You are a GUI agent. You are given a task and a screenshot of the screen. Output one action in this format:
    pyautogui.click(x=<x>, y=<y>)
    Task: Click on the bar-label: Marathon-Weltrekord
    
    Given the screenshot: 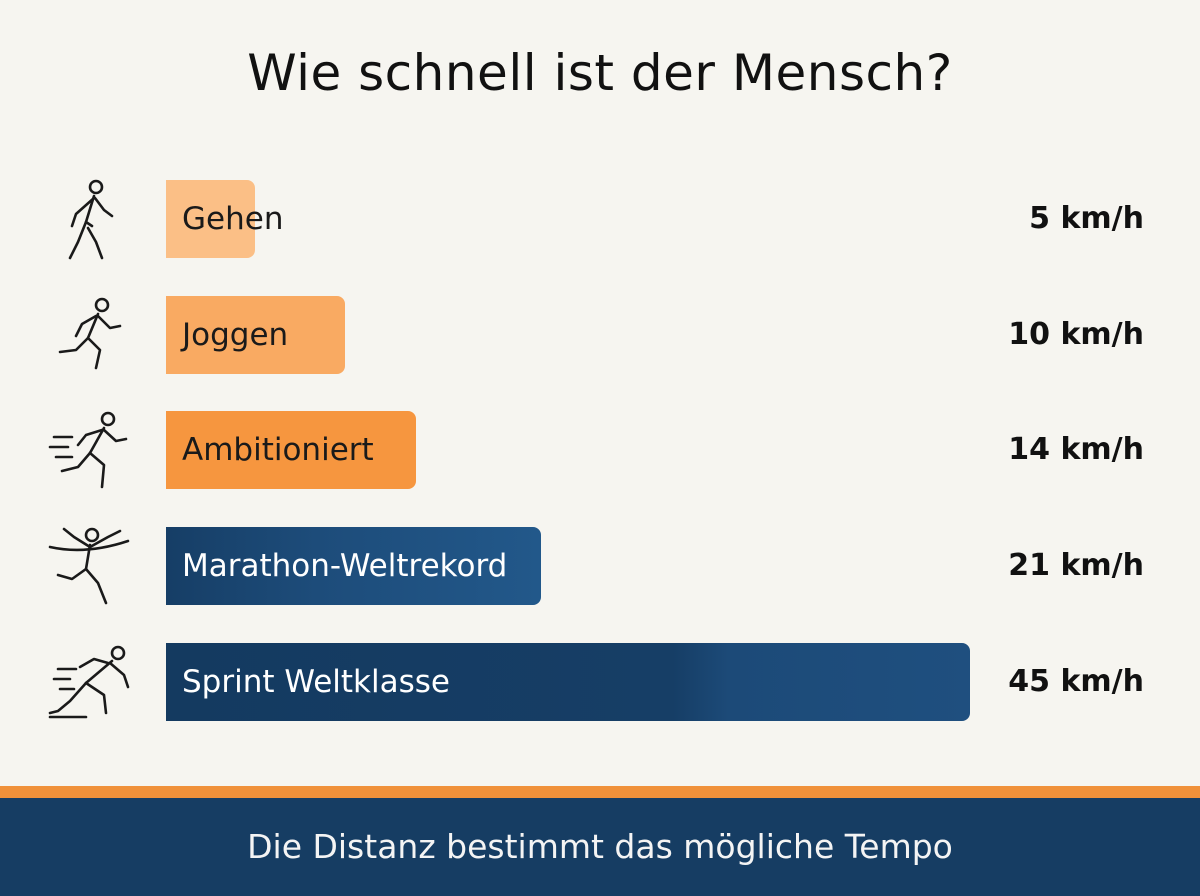 What is the action you would take?
    pyautogui.click(x=345, y=566)
    